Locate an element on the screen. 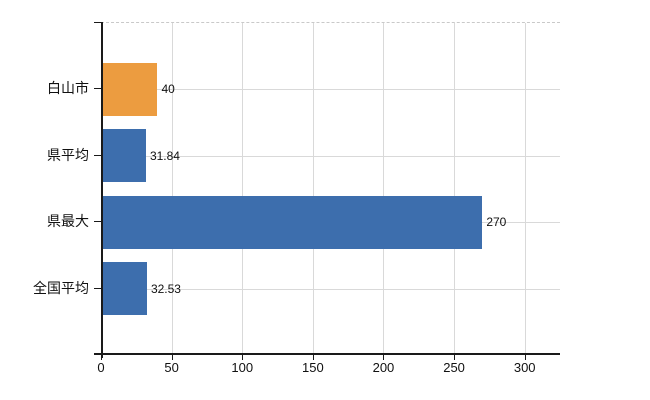 The image size is (650, 400). category-label: 全国平均 is located at coordinates (61, 287).